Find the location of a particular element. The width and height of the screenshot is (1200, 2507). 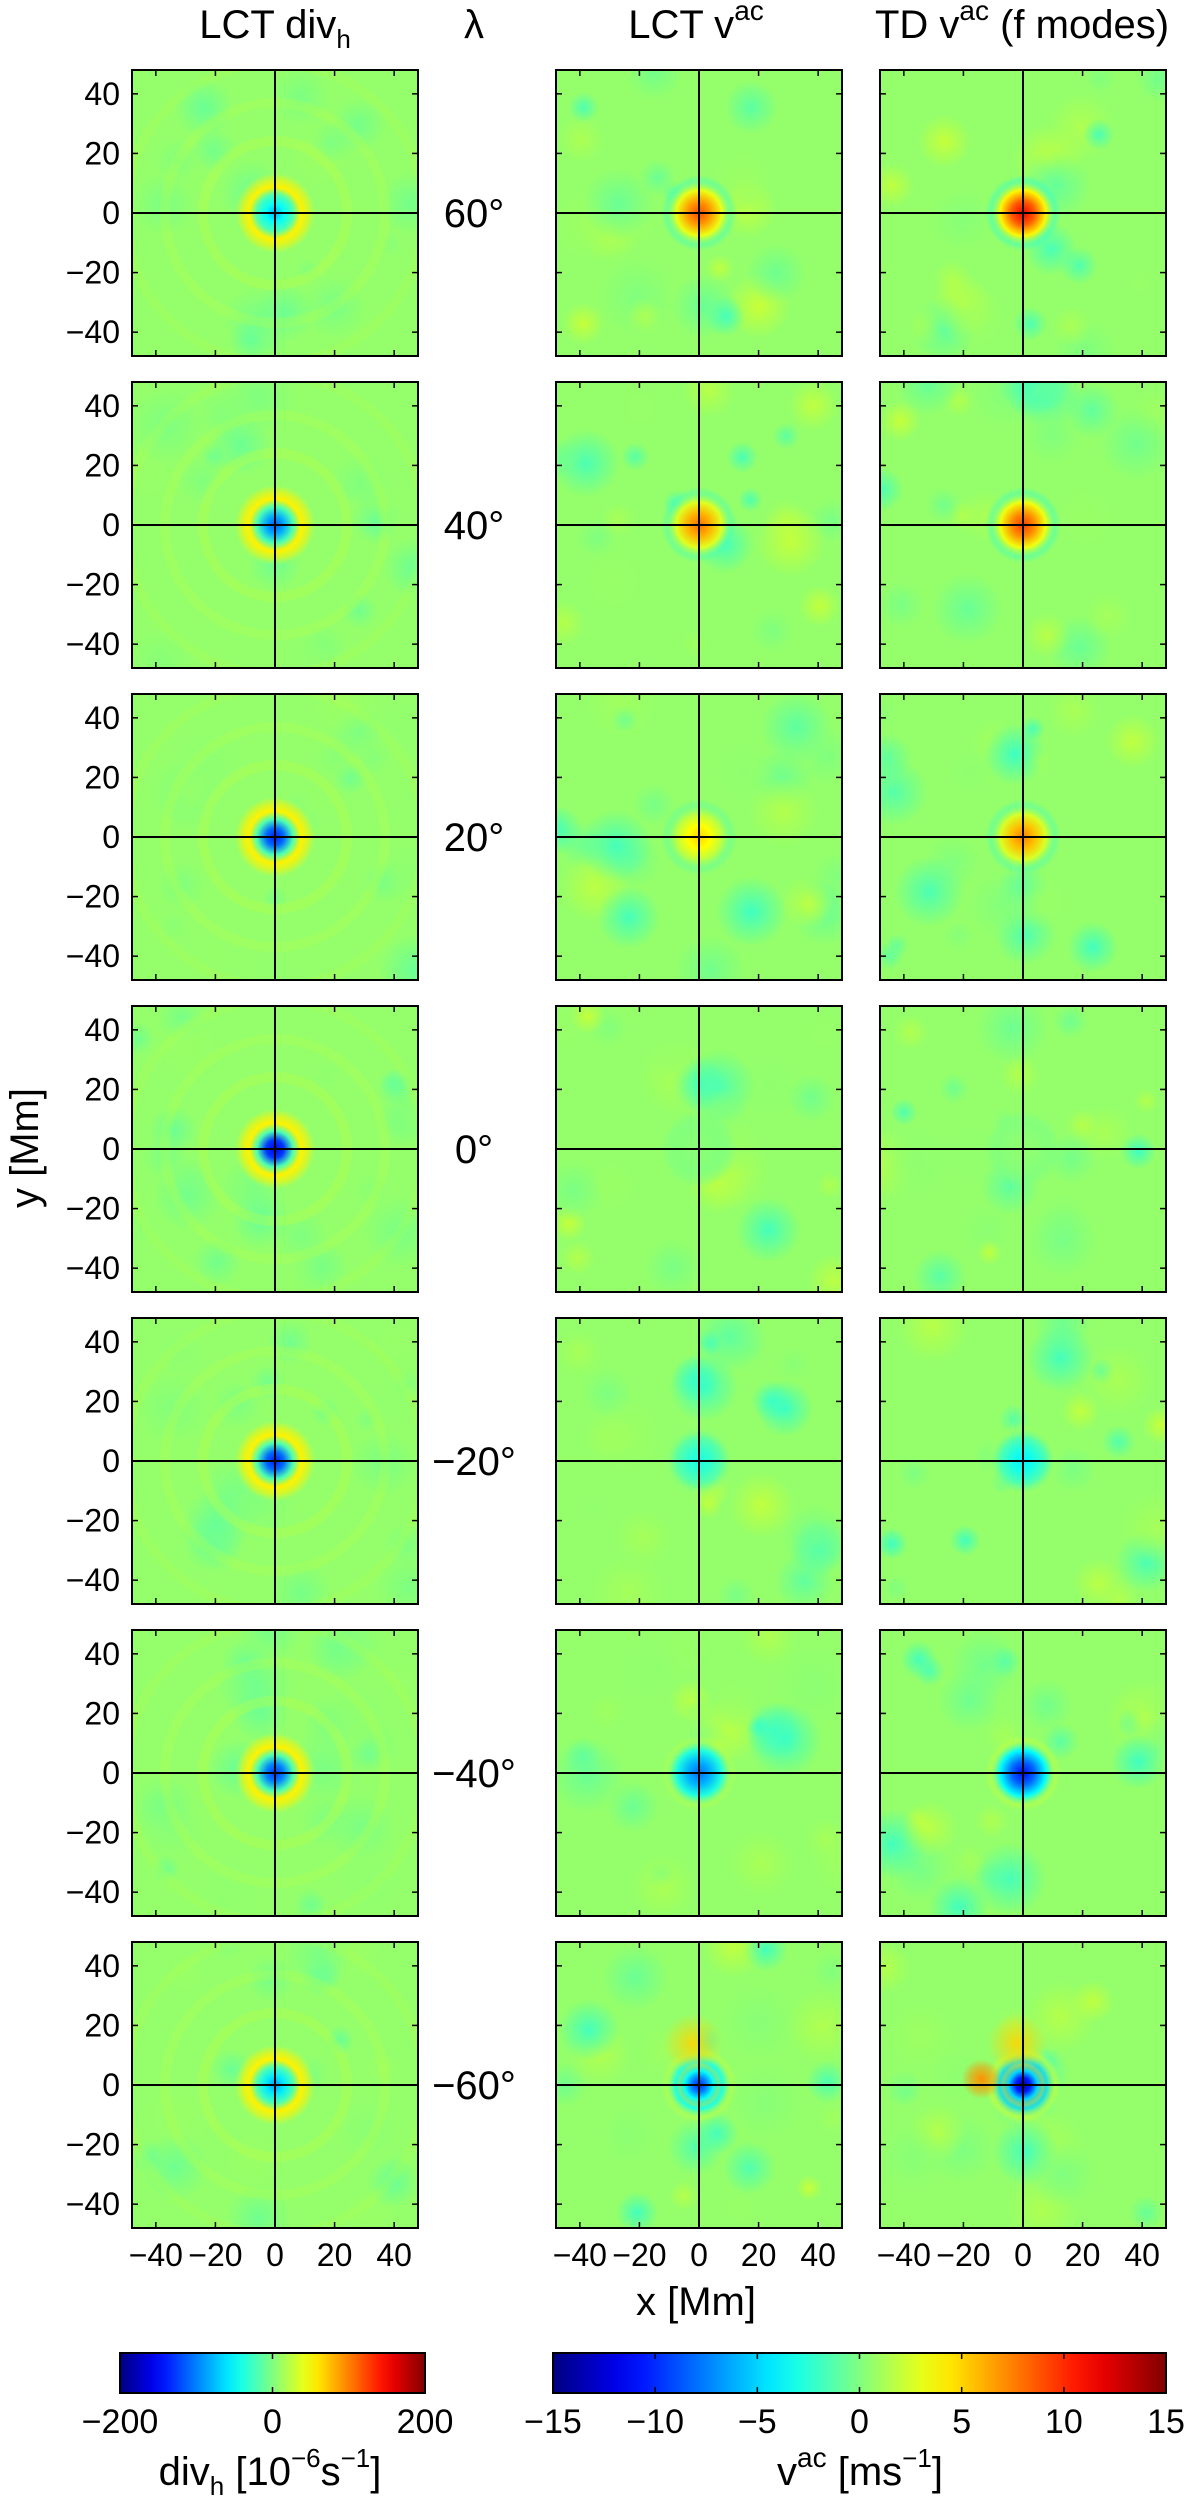

col-title-lct-div-main: LCT div is located at coordinates (267, 25).